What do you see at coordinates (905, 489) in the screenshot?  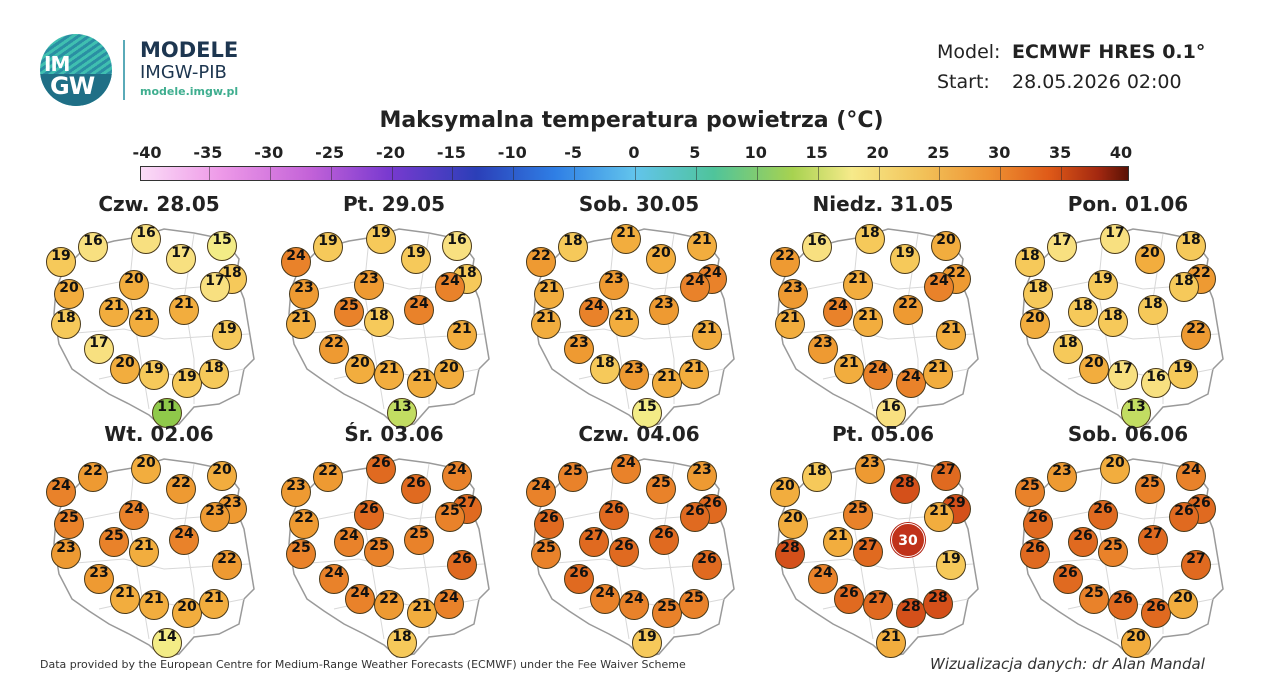 I see `temperature-marker: 28` at bounding box center [905, 489].